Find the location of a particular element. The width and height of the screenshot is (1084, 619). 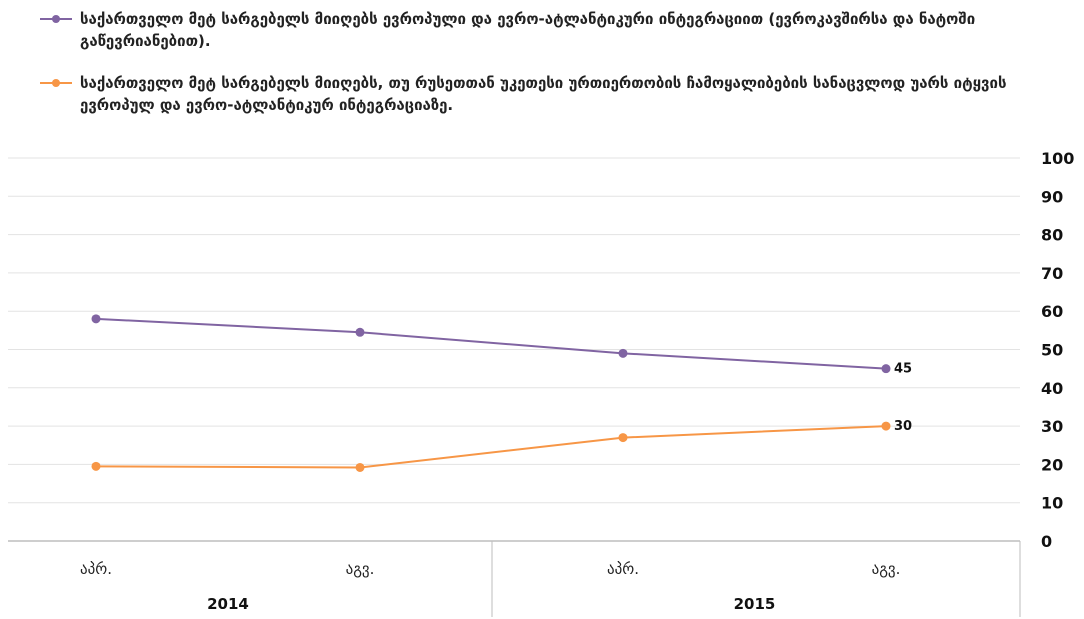

data-label-end: 45 is located at coordinates (903, 369).